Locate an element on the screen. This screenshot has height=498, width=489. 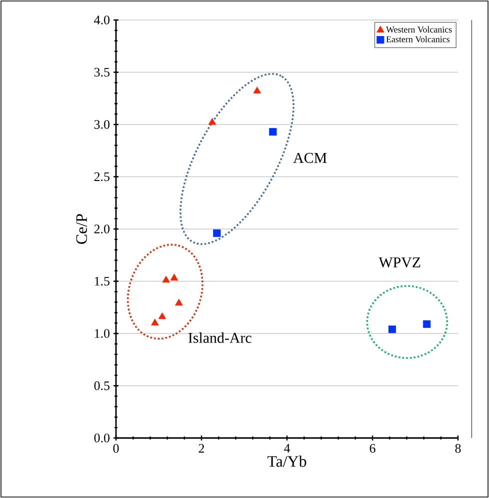
x-tick-label: 4 is located at coordinates (287, 448).